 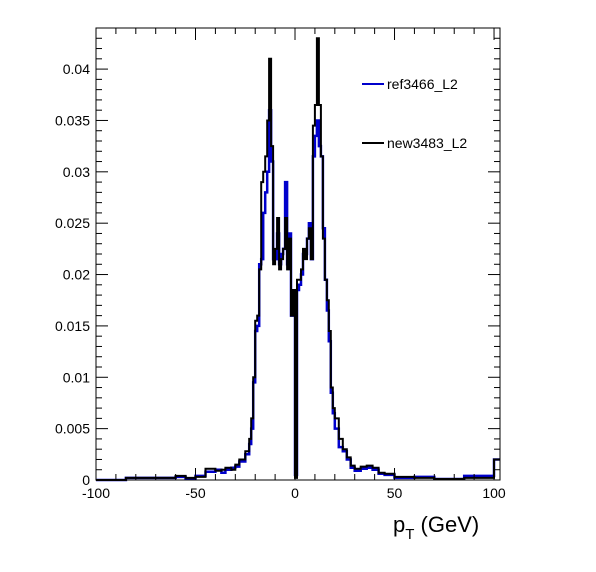 I want to click on legend: ref3466_L2 new3483_L2, so click(x=425, y=115).